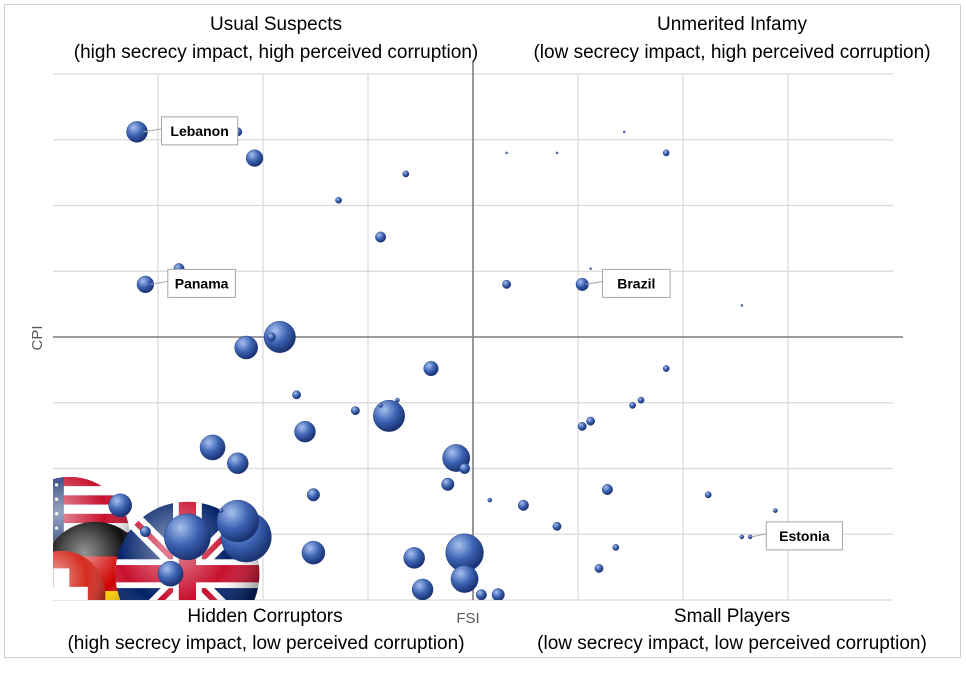 Image resolution: width=966 pixels, height=673 pixels. What do you see at coordinates (145, 284) in the screenshot?
I see `bubble-panama` at bounding box center [145, 284].